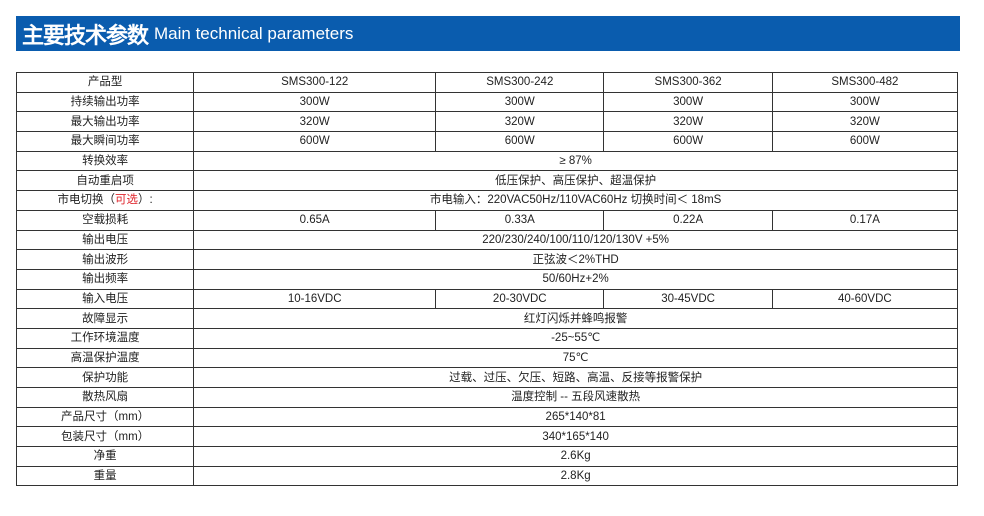 The image size is (984, 516). What do you see at coordinates (487, 122) in the screenshot?
I see `table-row: 最大输出功率 320W 320W 320W 320W` at bounding box center [487, 122].